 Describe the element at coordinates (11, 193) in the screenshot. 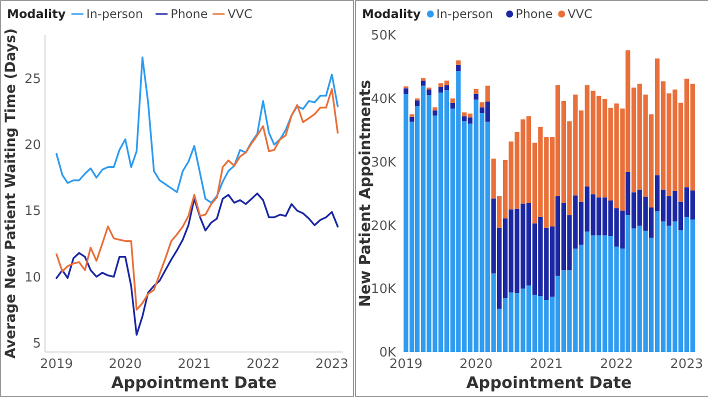

I see `y-axis-title: Average New Patient Waiting Time (Days)` at that location.